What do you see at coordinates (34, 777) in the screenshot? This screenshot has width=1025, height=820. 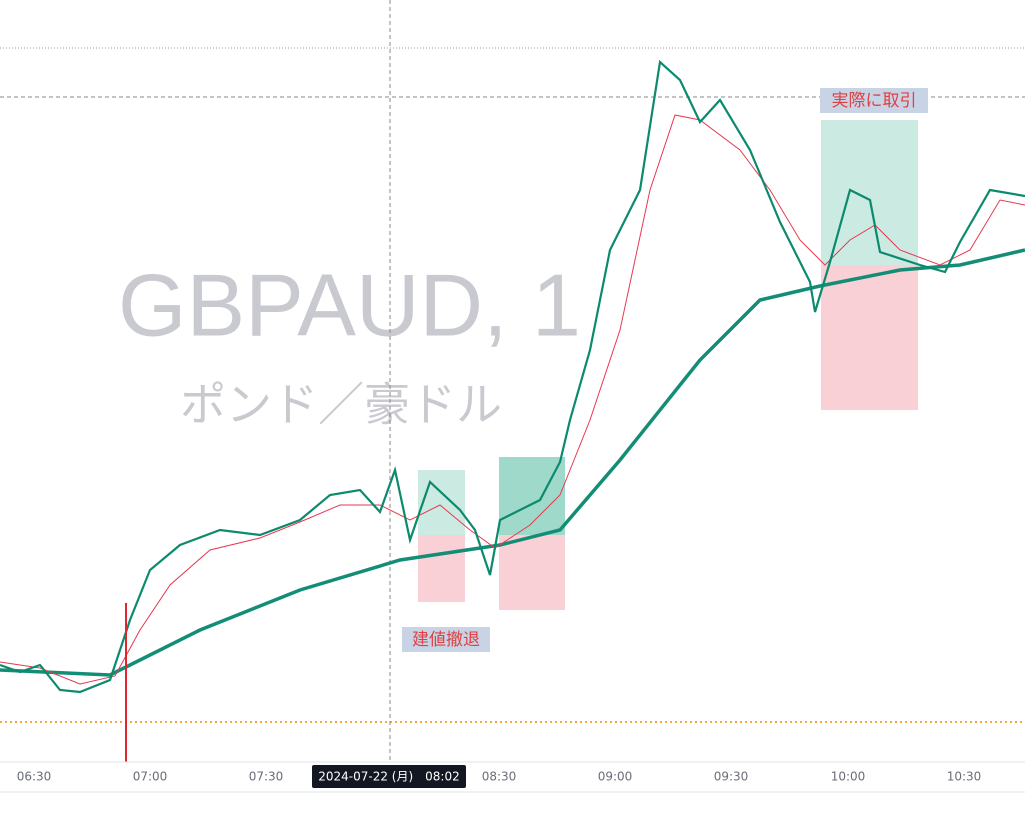 I see `time-label: 06:30` at bounding box center [34, 777].